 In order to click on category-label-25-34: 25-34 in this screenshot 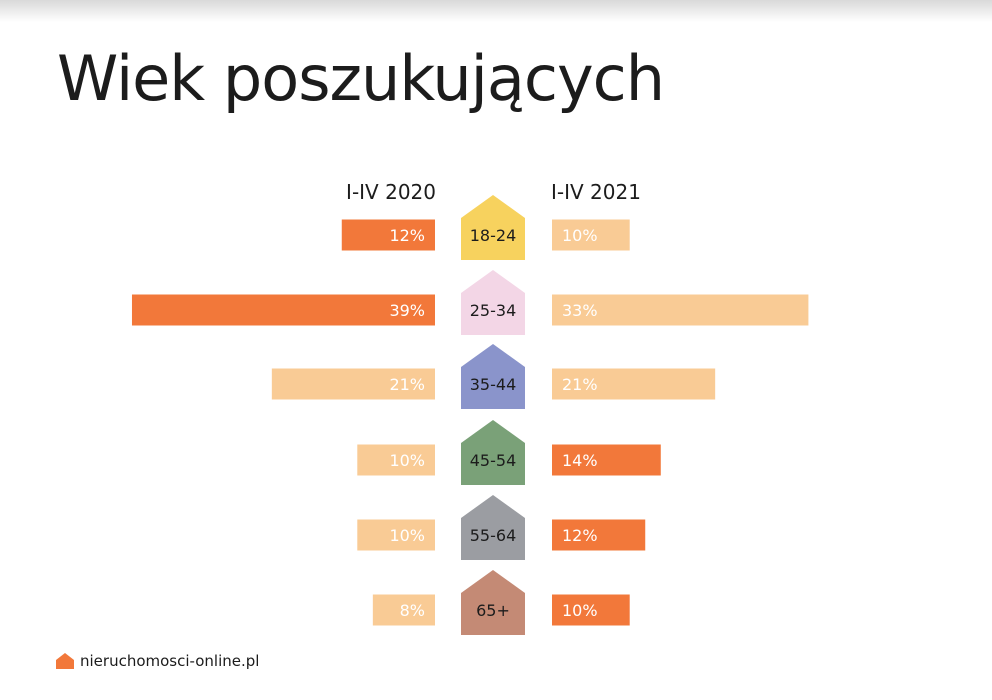, I will do `click(493, 310)`.